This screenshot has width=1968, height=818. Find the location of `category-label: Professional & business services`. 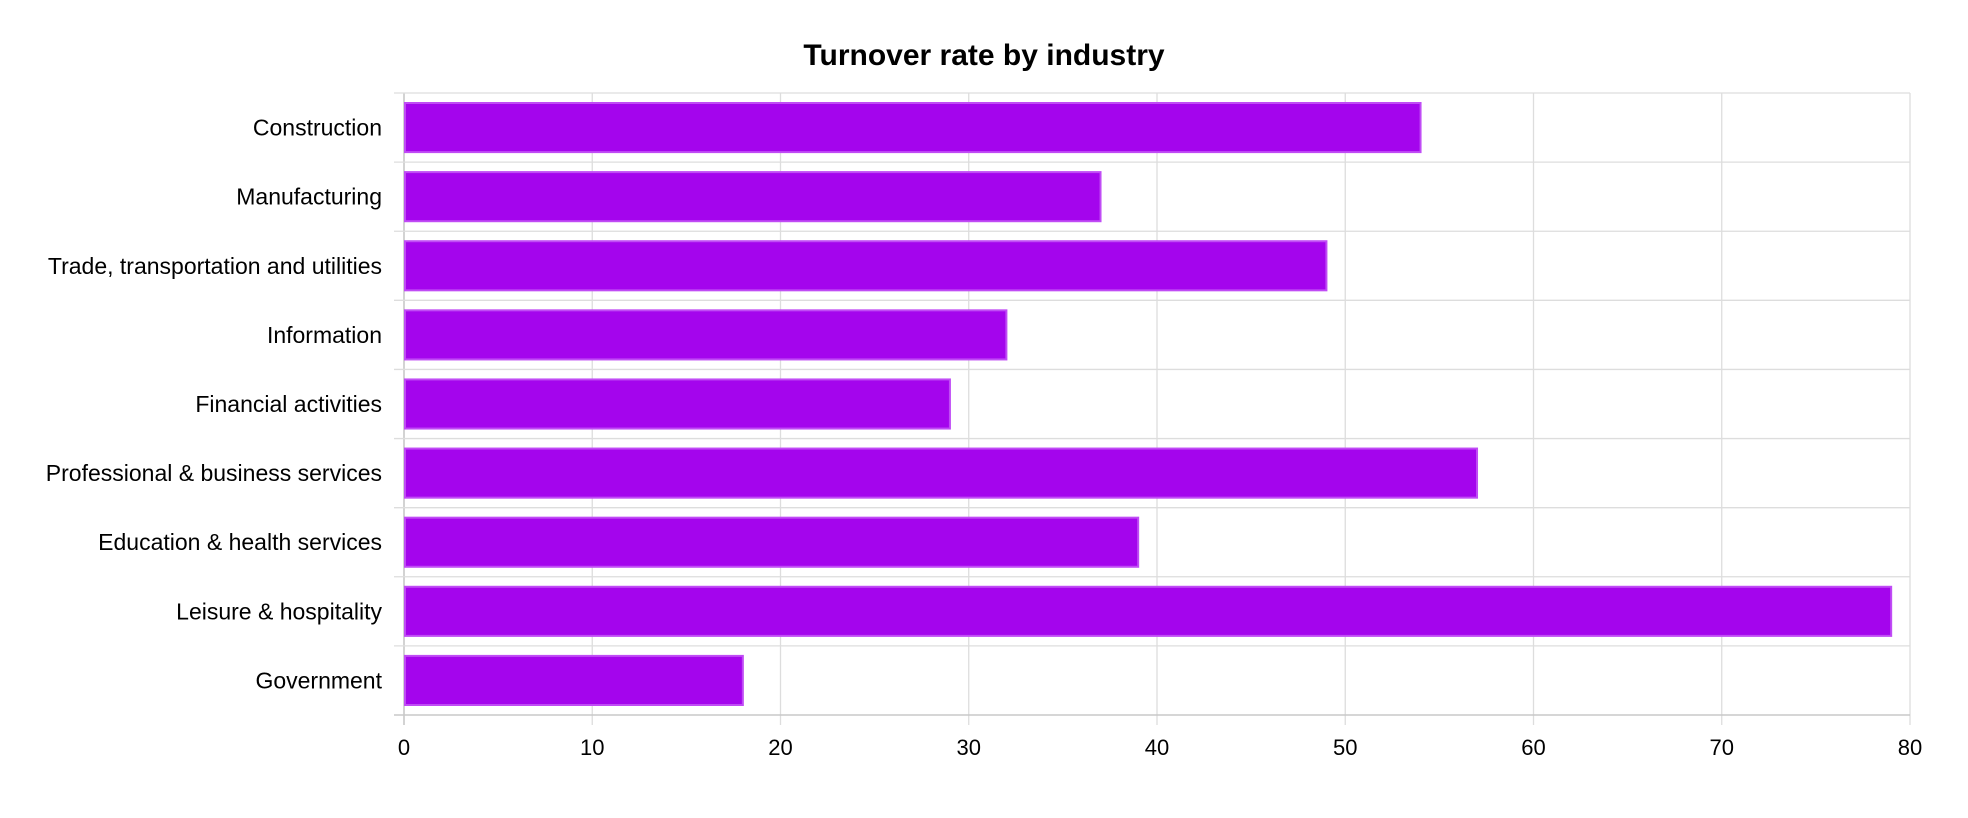

category-label: Professional & business services is located at coordinates (214, 473).